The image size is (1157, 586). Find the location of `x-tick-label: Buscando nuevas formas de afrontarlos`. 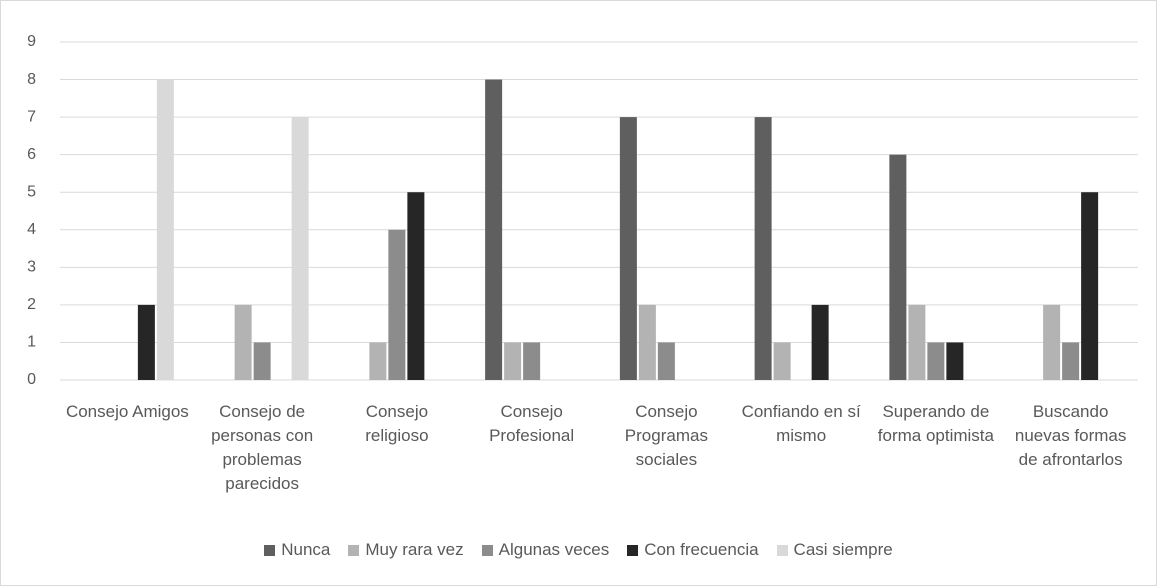

x-tick-label: Buscando nuevas formas de afrontarlos is located at coordinates (1070, 435).